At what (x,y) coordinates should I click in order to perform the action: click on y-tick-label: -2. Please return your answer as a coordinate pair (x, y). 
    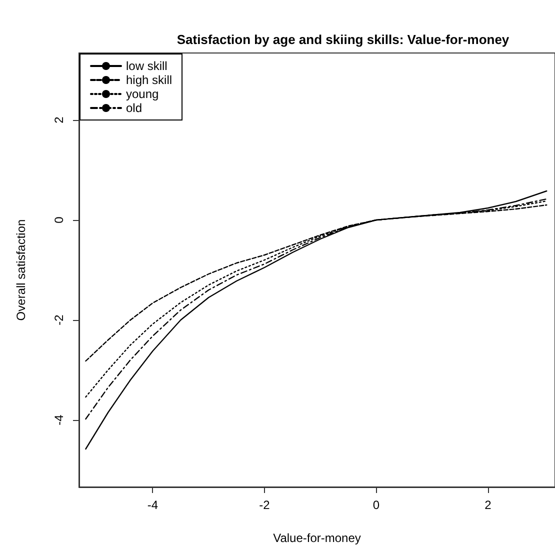
    Looking at the image, I should click on (59, 320).